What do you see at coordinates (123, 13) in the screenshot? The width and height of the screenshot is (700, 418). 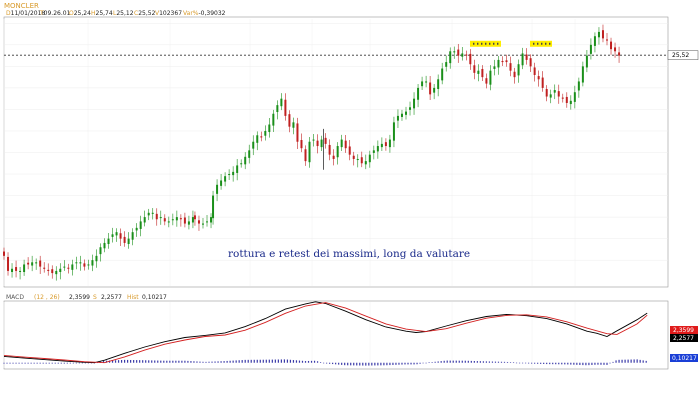 I see `ohlc-low: L25,12` at bounding box center [123, 13].